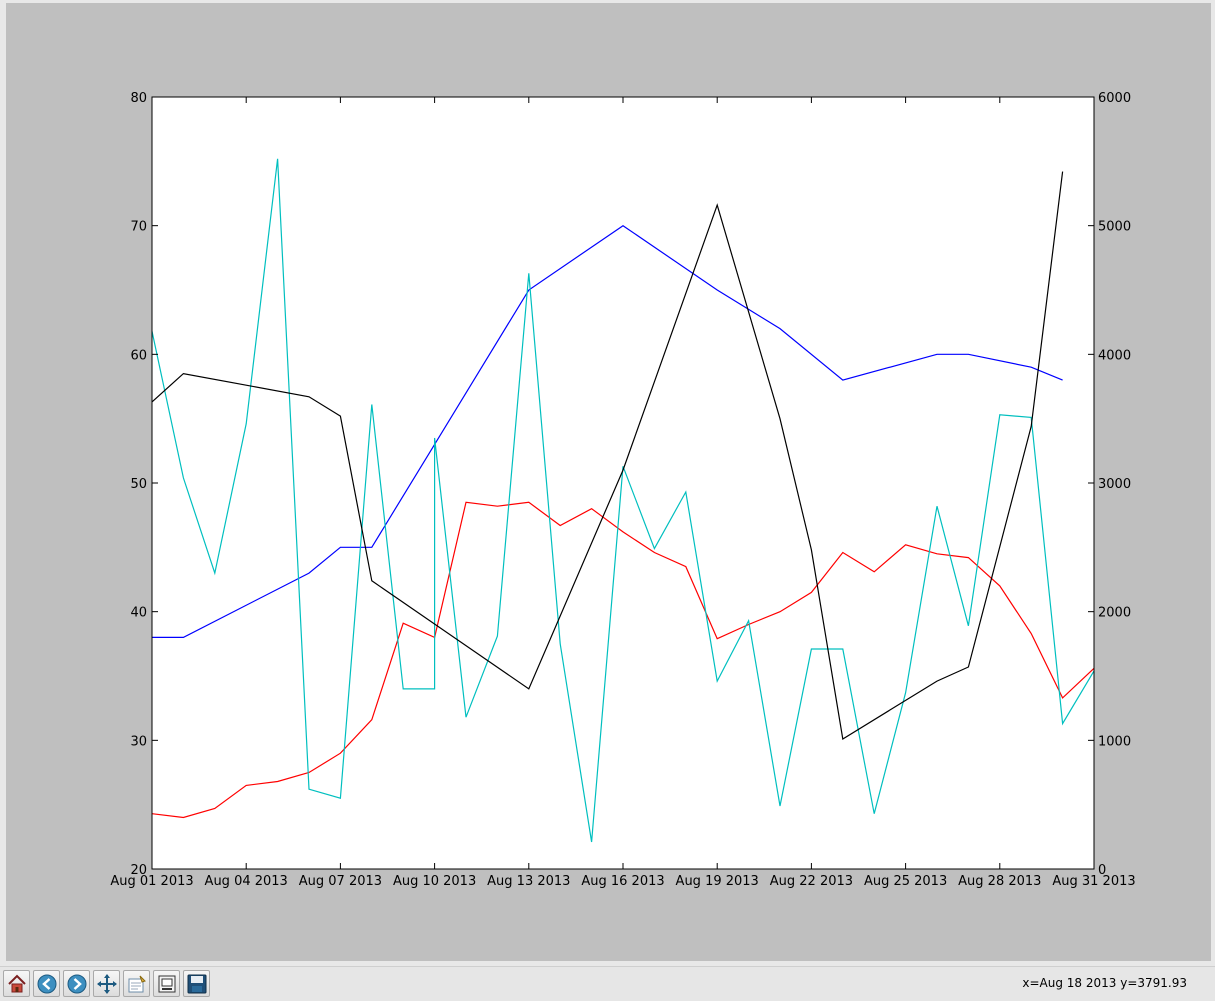 The width and height of the screenshot is (1215, 1001). What do you see at coordinates (1102, 870) in the screenshot?
I see `y-right-tick-label: 0` at bounding box center [1102, 870].